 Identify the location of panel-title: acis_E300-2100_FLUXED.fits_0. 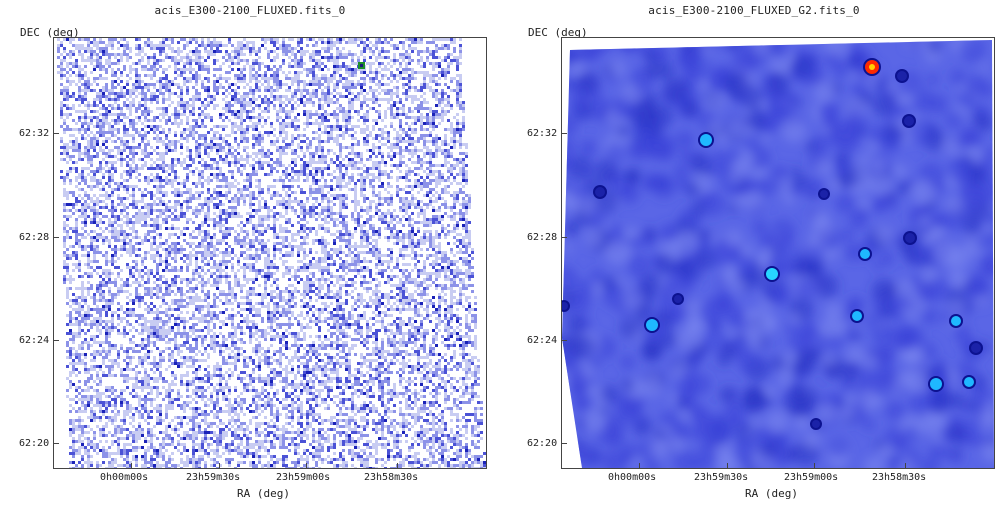
(250, 10).